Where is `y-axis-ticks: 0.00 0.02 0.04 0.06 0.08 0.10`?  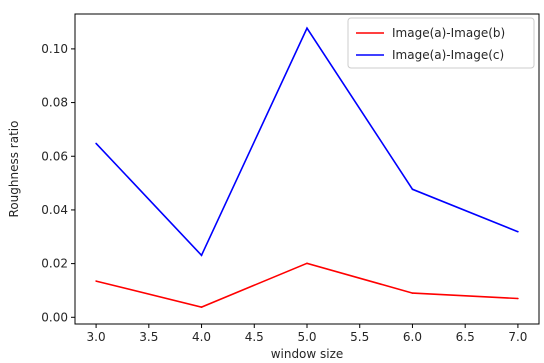
y-axis-ticks: 0.00 0.02 0.04 0.06 0.08 0.10 is located at coordinates (58, 183).